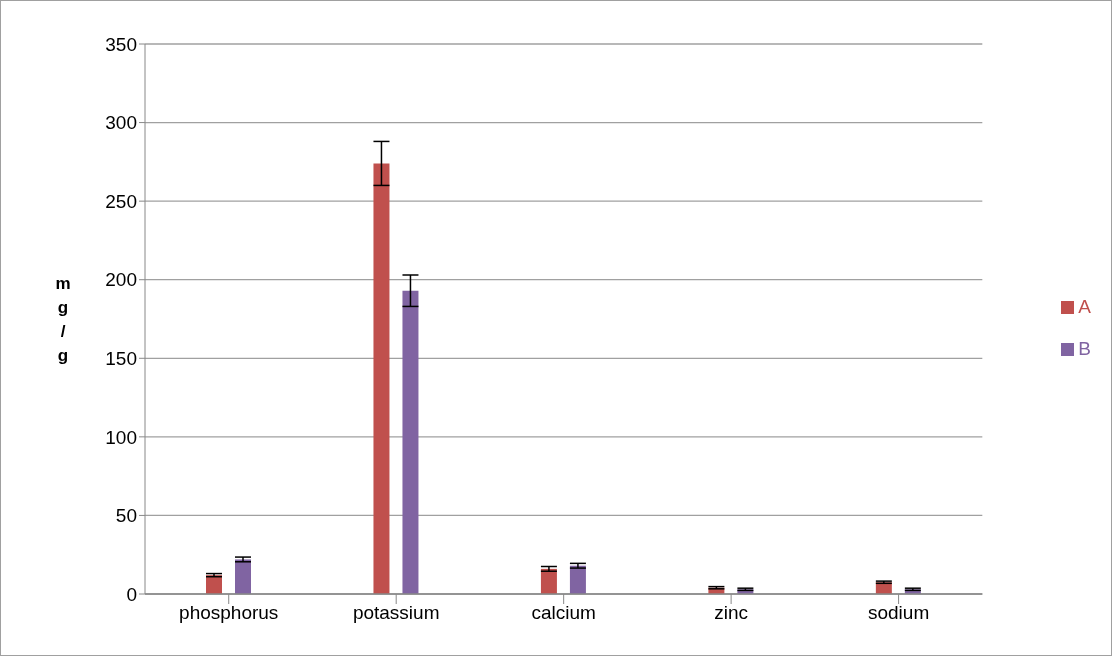  I want to click on y-tick-label: 300, so click(121, 123).